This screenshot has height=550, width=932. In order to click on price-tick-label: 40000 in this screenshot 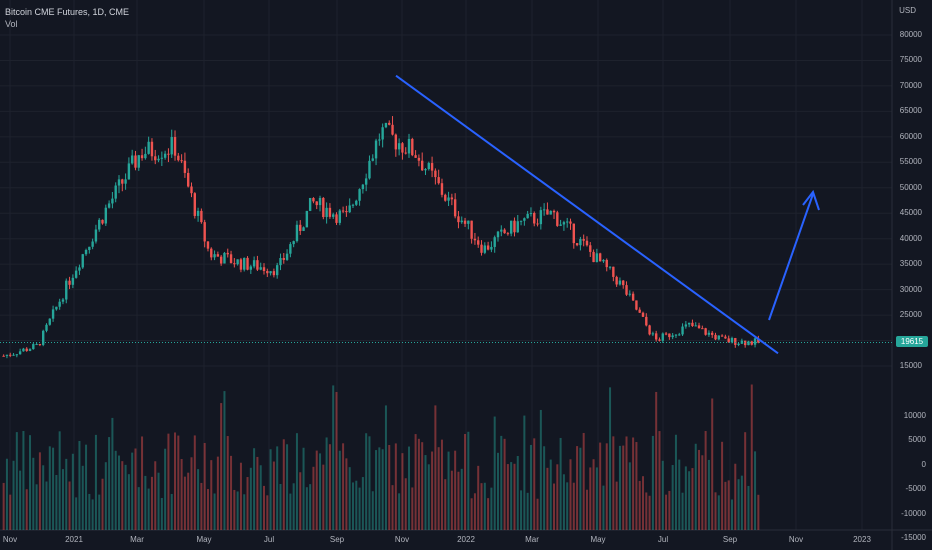, I will do `click(910, 238)`.